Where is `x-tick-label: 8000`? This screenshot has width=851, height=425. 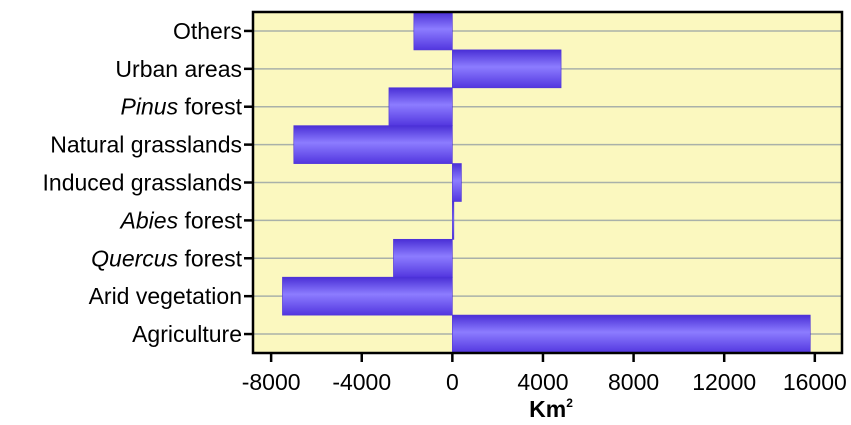 x-tick-label: 8000 is located at coordinates (633, 382).